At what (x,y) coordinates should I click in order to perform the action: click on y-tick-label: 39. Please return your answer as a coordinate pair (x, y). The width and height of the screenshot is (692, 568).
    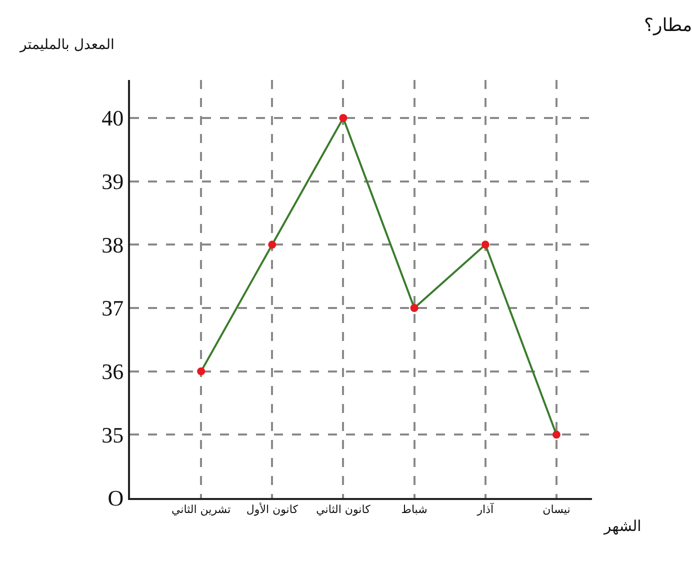
    Looking at the image, I should click on (113, 181).